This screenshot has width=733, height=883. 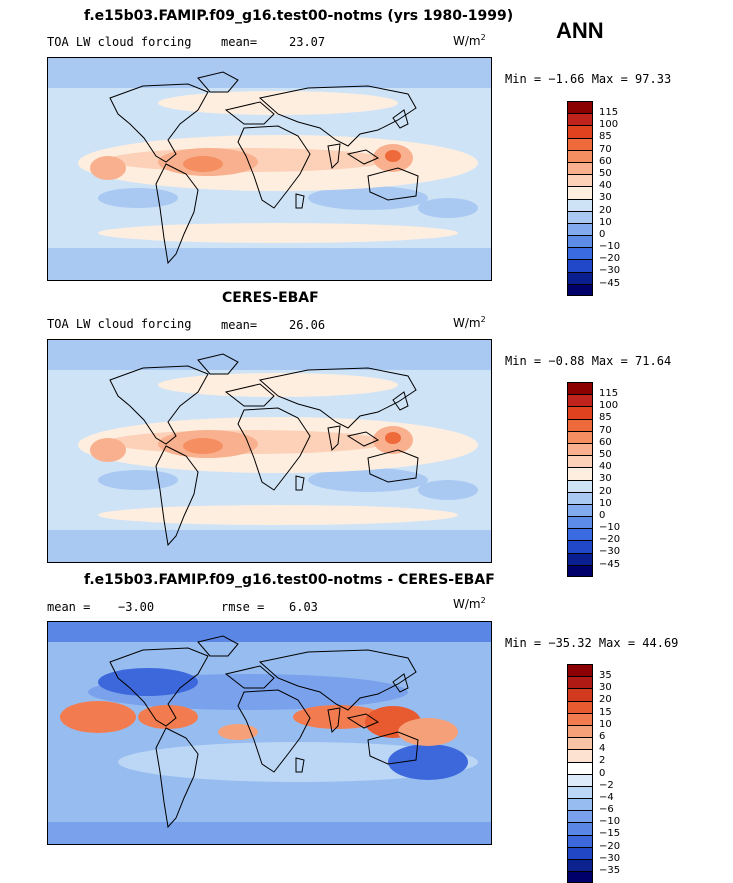 What do you see at coordinates (602, 761) in the screenshot?
I see `colorbar-tick-label: 2` at bounding box center [602, 761].